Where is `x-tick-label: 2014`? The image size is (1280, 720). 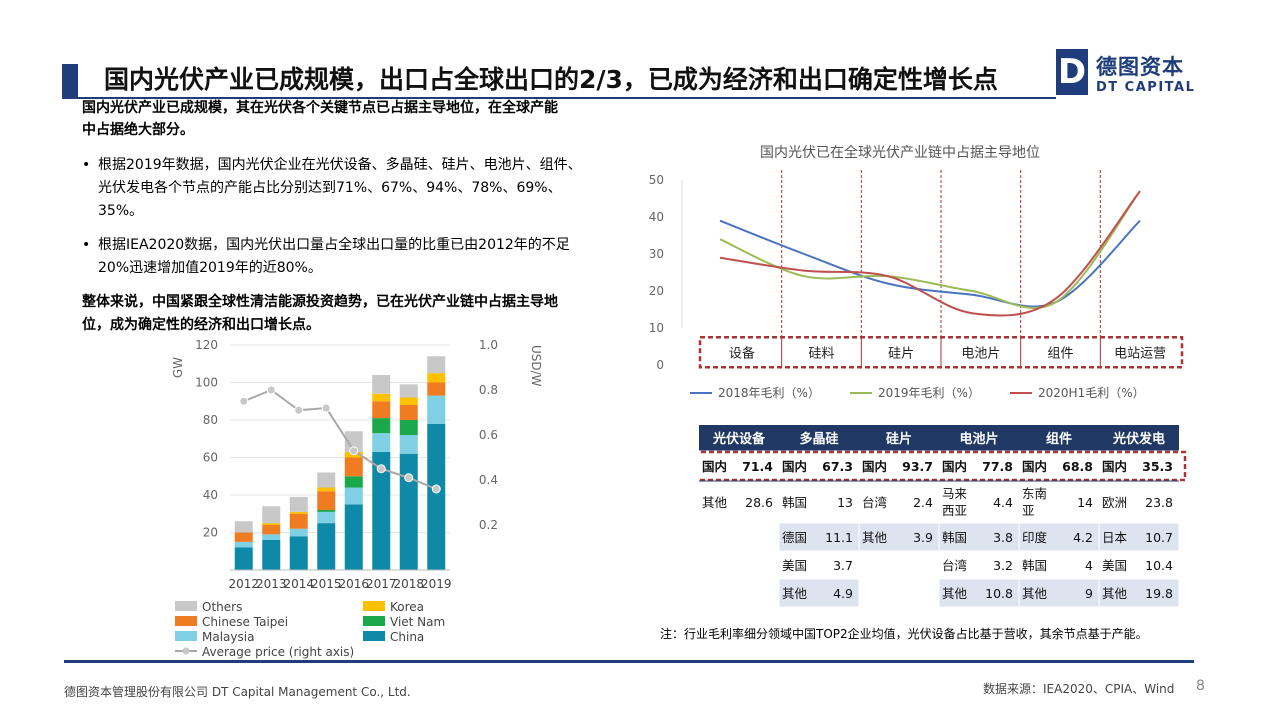
x-tick-label: 2014 is located at coordinates (298, 584).